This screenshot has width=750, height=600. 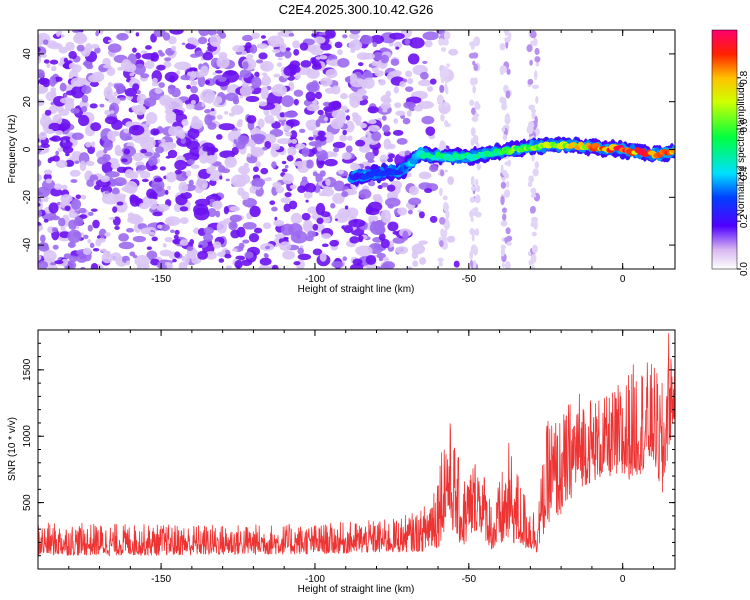 I want to click on page-title: C2E4.2025.300.10.42.G26, so click(x=356, y=9).